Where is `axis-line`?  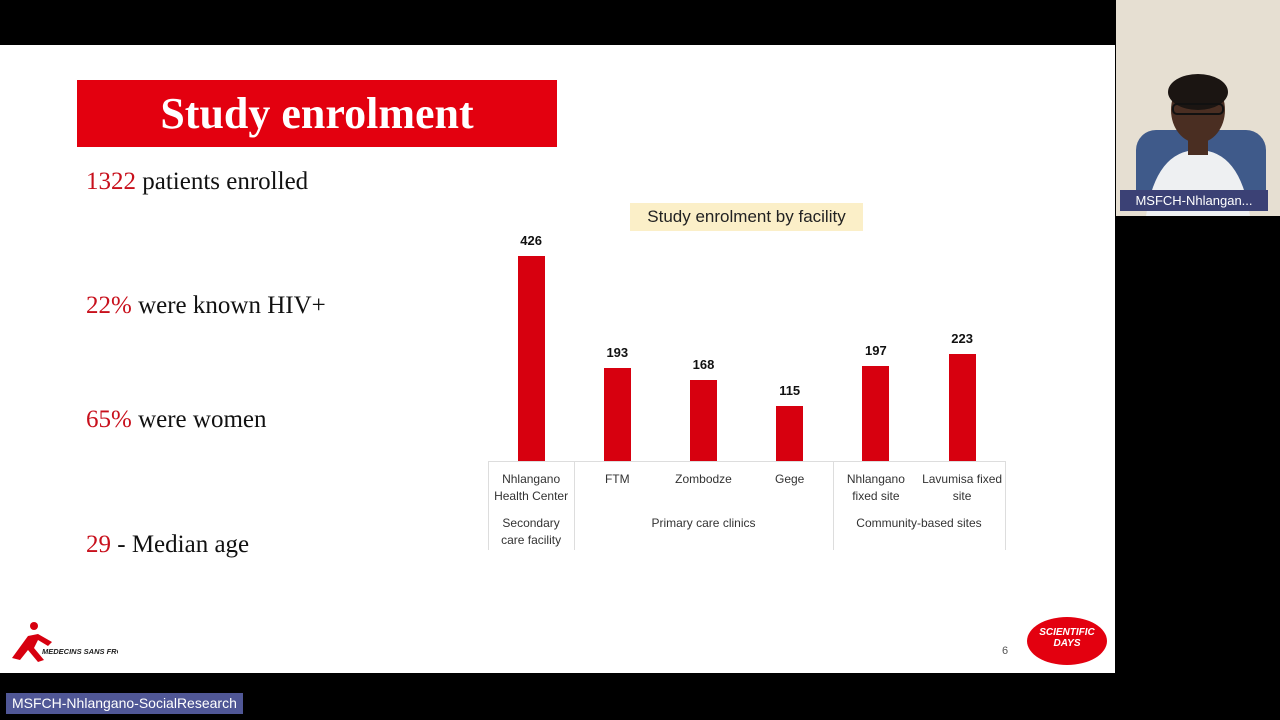
axis-line is located at coordinates (747, 461).